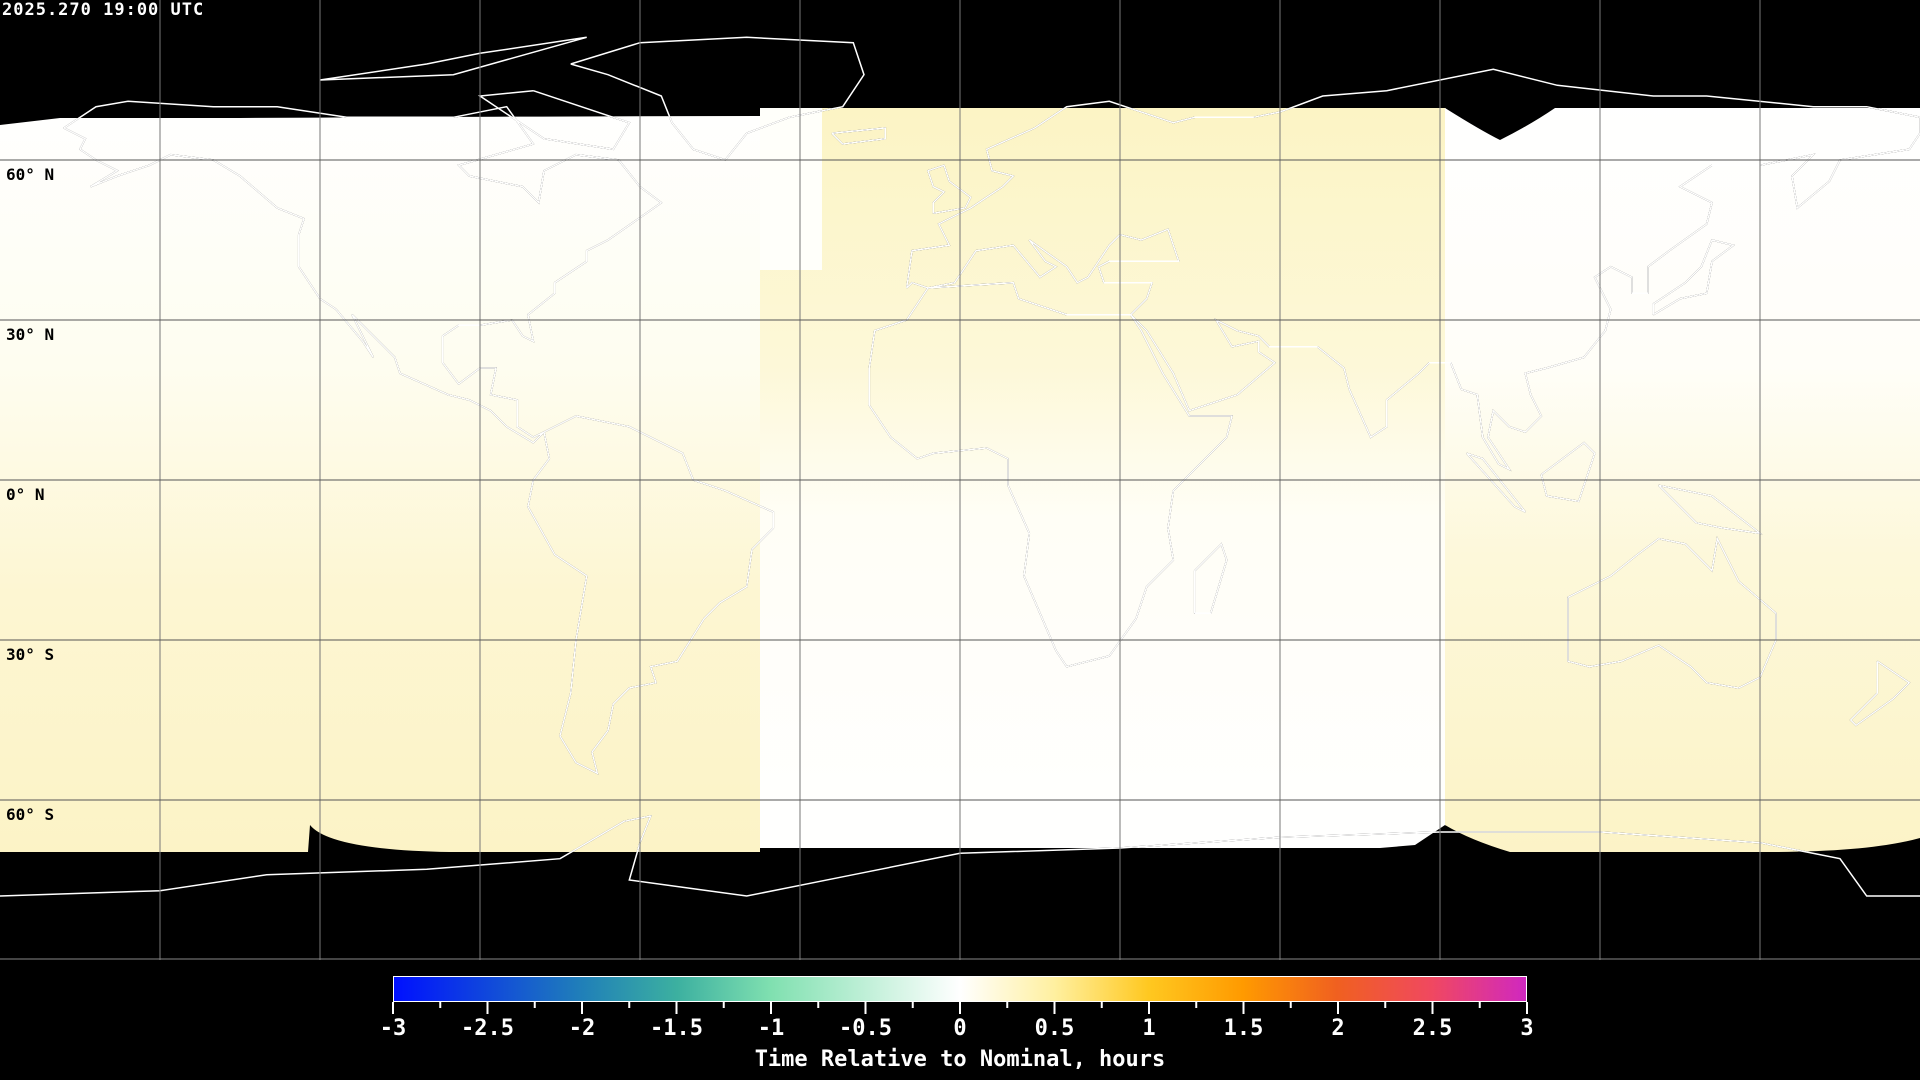 The width and height of the screenshot is (1920, 1080). I want to click on colorbar-tick-label: 3, so click(1526, 1028).